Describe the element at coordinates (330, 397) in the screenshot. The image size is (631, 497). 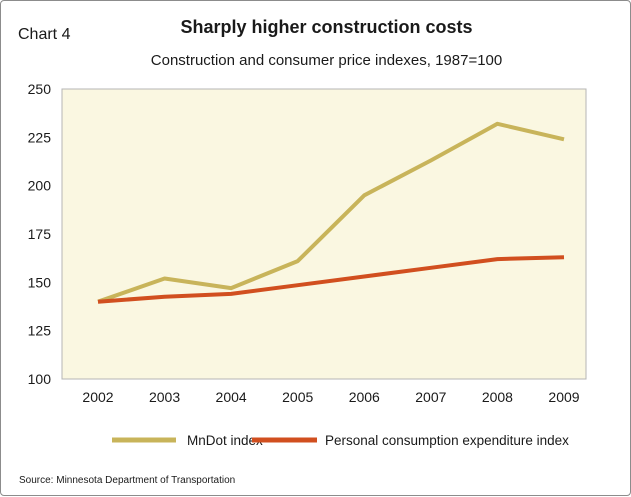
I see `x-axis: 2002 2003 2004 2005 2006 2007 2008 2009` at that location.